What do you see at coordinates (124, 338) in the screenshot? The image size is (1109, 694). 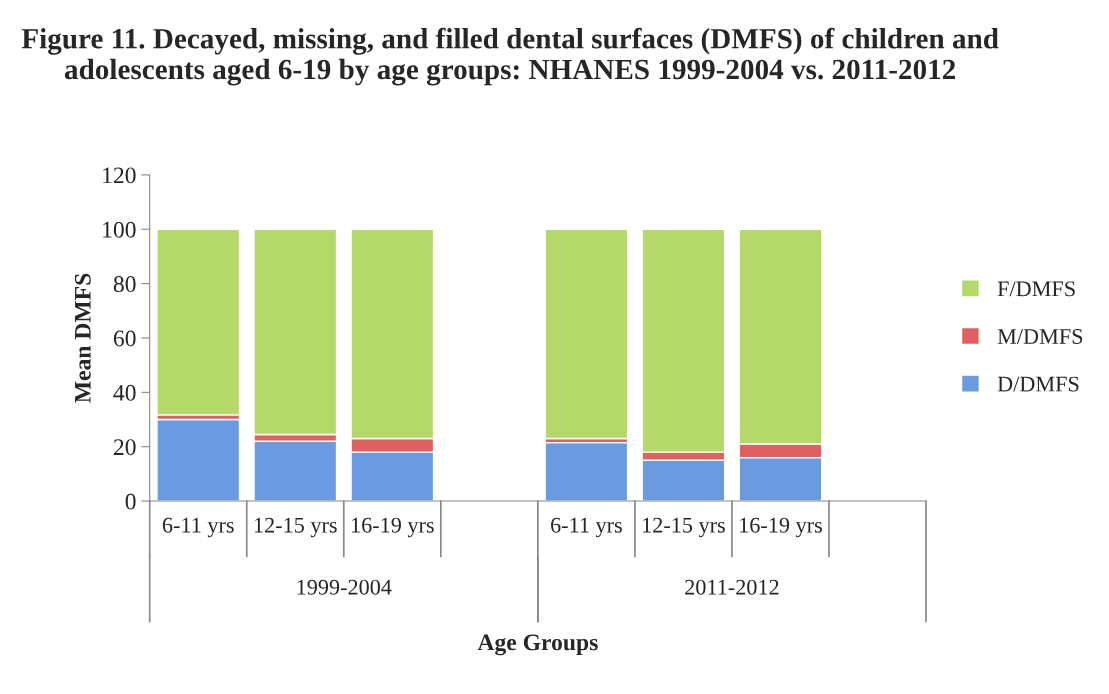 I see `y-tick-label: 60` at bounding box center [124, 338].